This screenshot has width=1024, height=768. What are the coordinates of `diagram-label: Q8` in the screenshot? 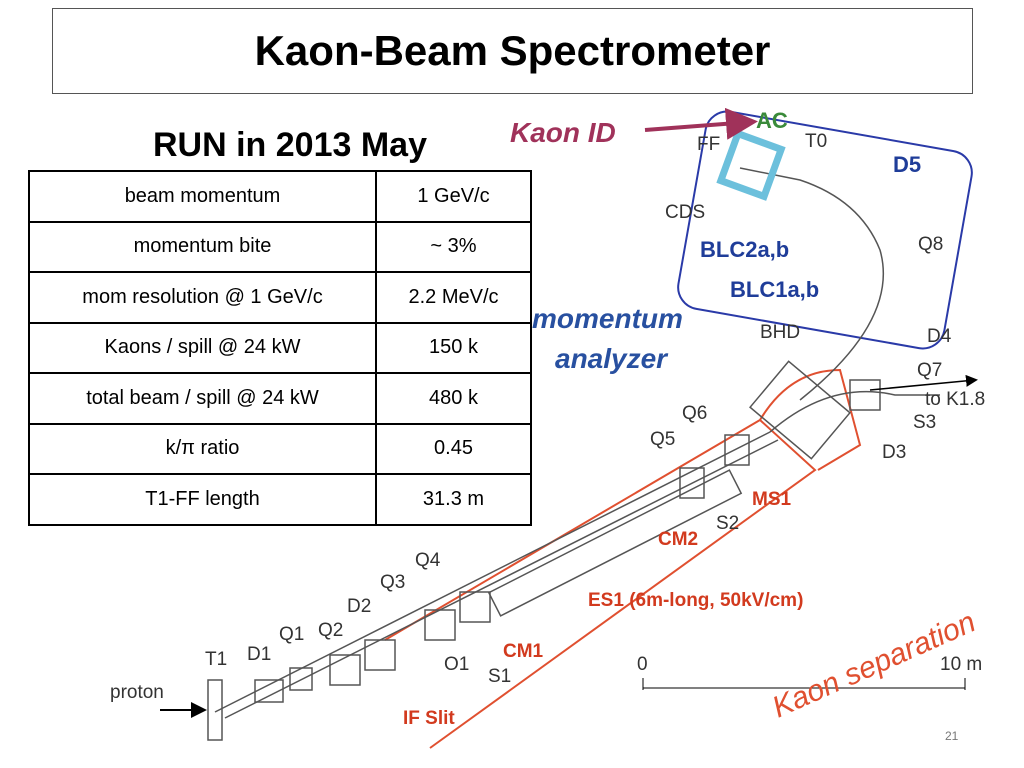 It's located at (930, 244).